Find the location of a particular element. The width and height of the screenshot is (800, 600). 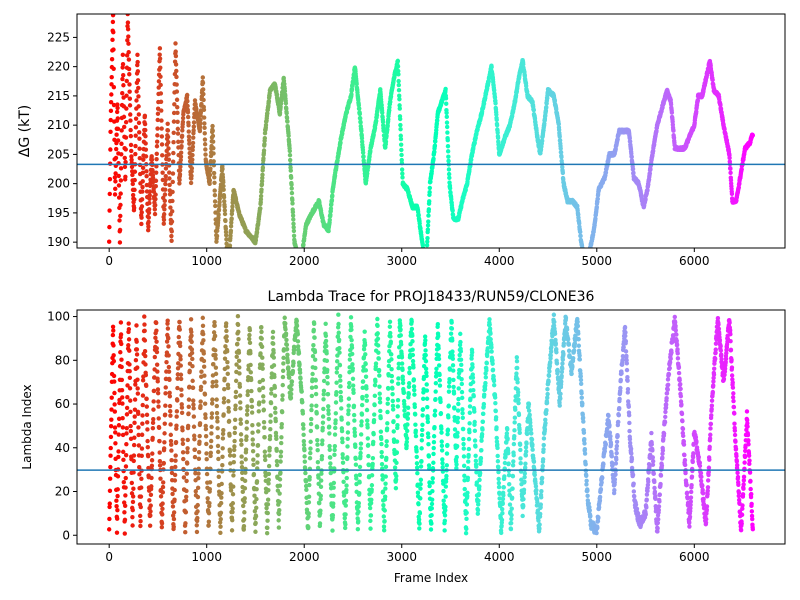

delta-g-y-tick-label: 195 is located at coordinates (58, 213).